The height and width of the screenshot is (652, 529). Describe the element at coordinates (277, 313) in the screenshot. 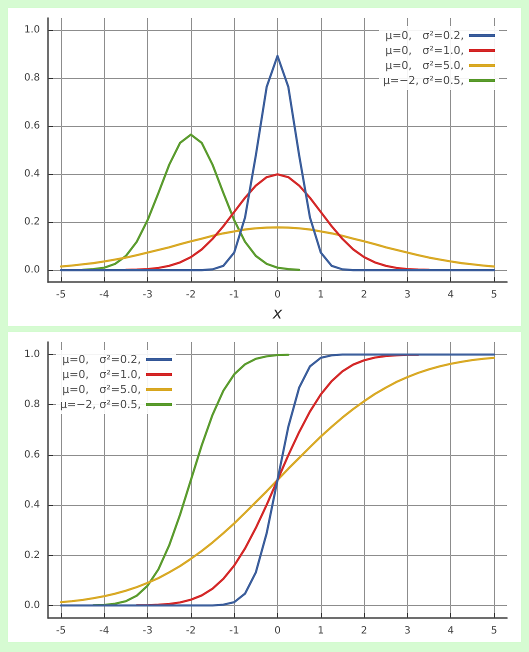

I see `x-axis-title: x` at that location.